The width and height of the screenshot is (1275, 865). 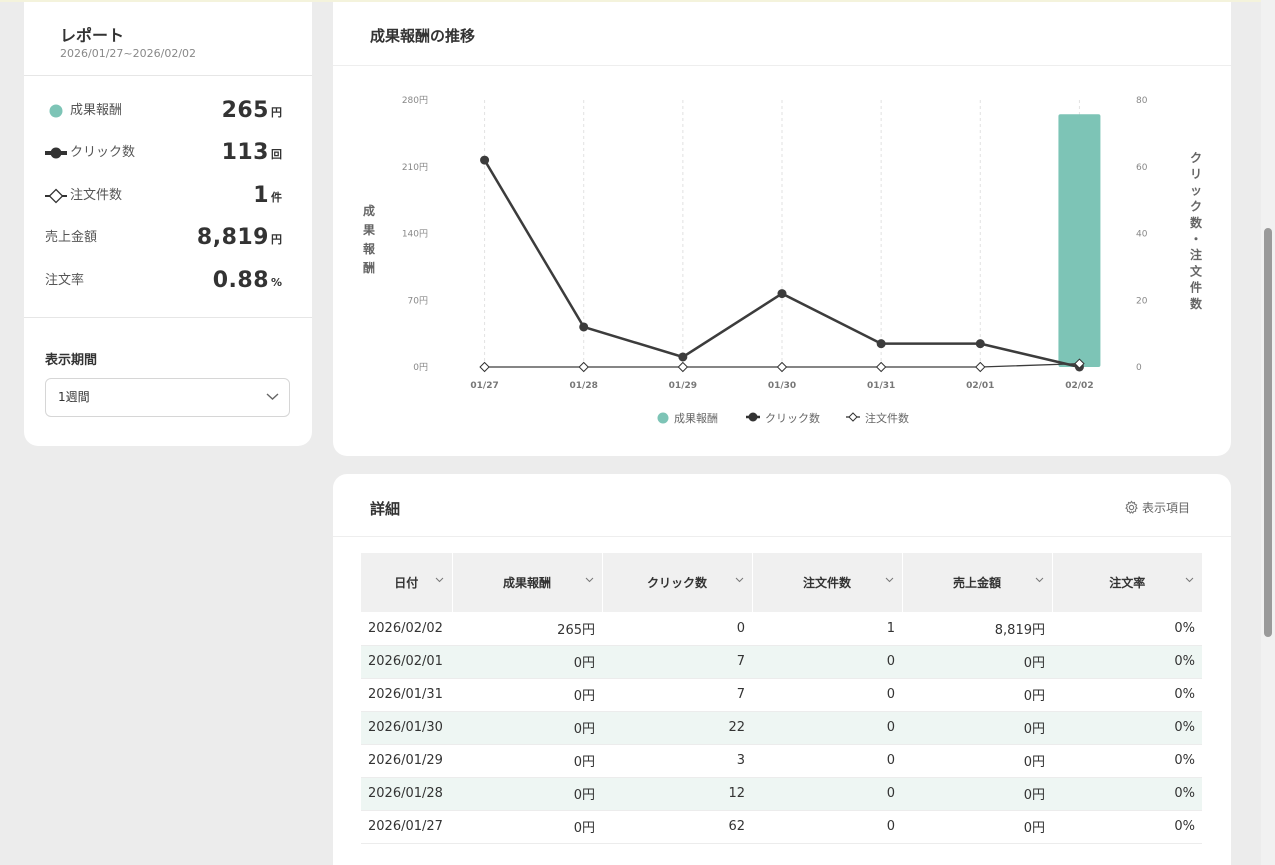 What do you see at coordinates (406, 662) in the screenshot?
I see `cell-date: 2026/02/01` at bounding box center [406, 662].